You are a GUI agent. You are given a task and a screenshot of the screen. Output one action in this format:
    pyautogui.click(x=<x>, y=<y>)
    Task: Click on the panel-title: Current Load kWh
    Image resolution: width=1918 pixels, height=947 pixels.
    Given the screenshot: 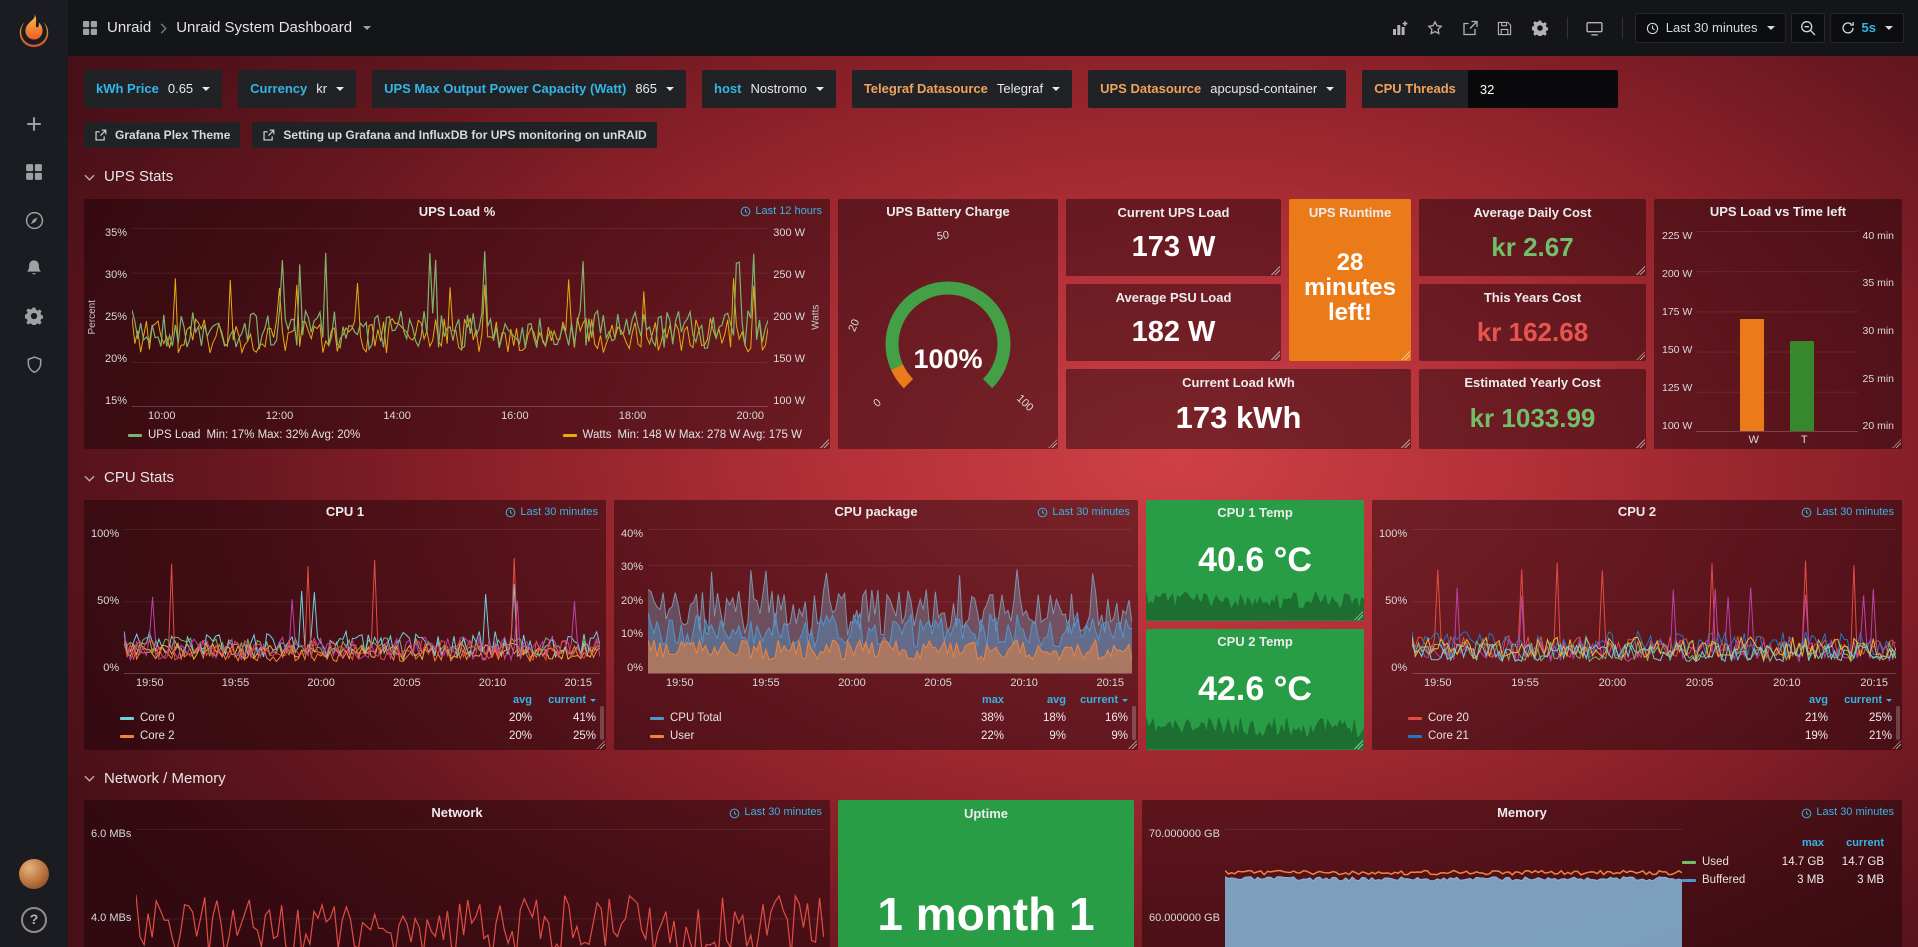 What is the action you would take?
    pyautogui.click(x=1238, y=382)
    